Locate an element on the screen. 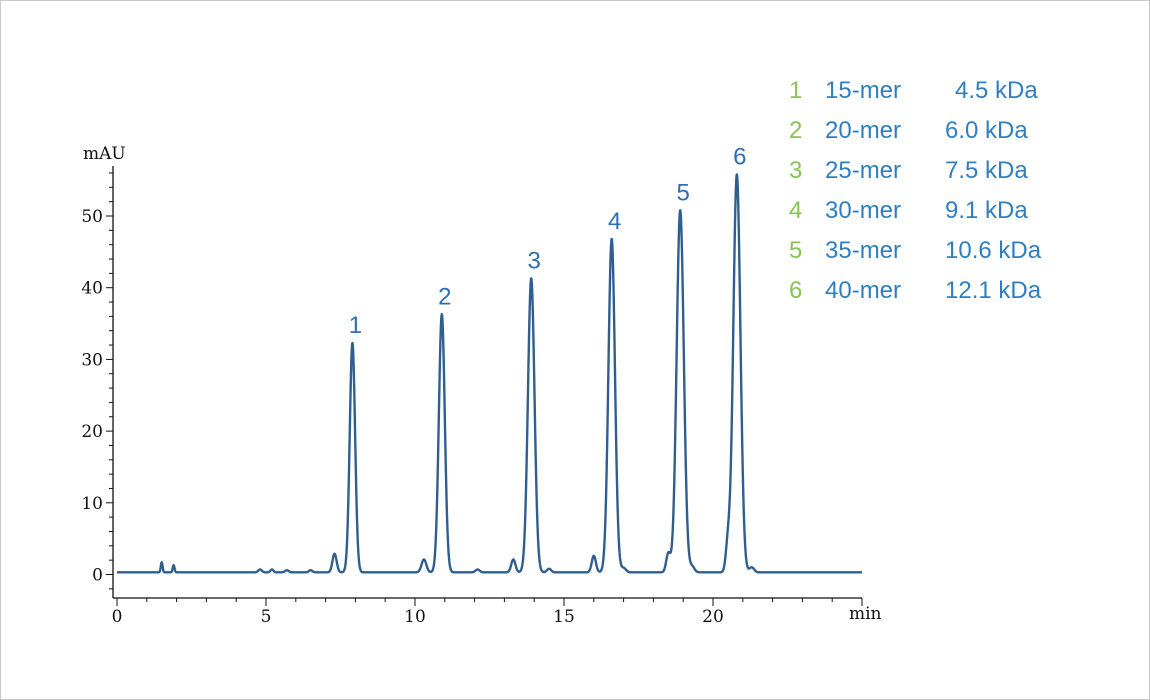 The width and height of the screenshot is (1150, 700). x-tick-label: 5 is located at coordinates (266, 617).